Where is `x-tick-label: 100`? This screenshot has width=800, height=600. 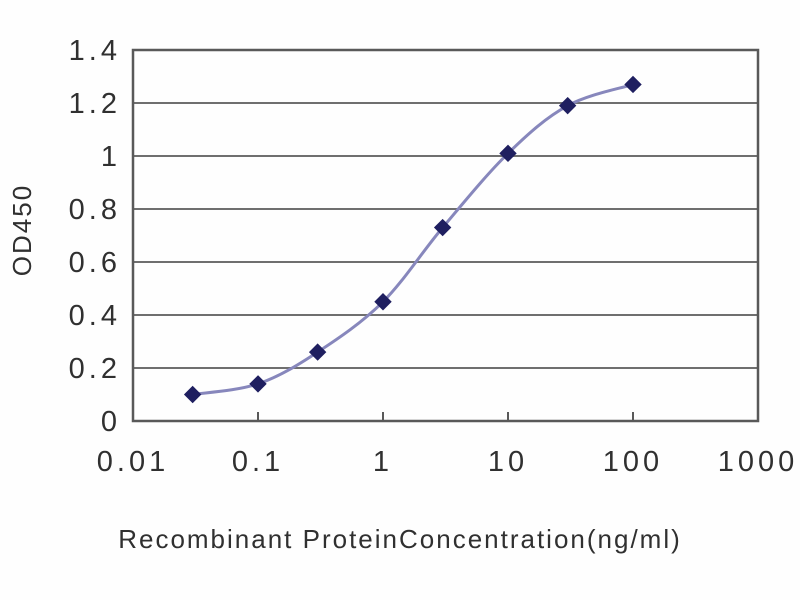
x-tick-label: 100 is located at coordinates (633, 462).